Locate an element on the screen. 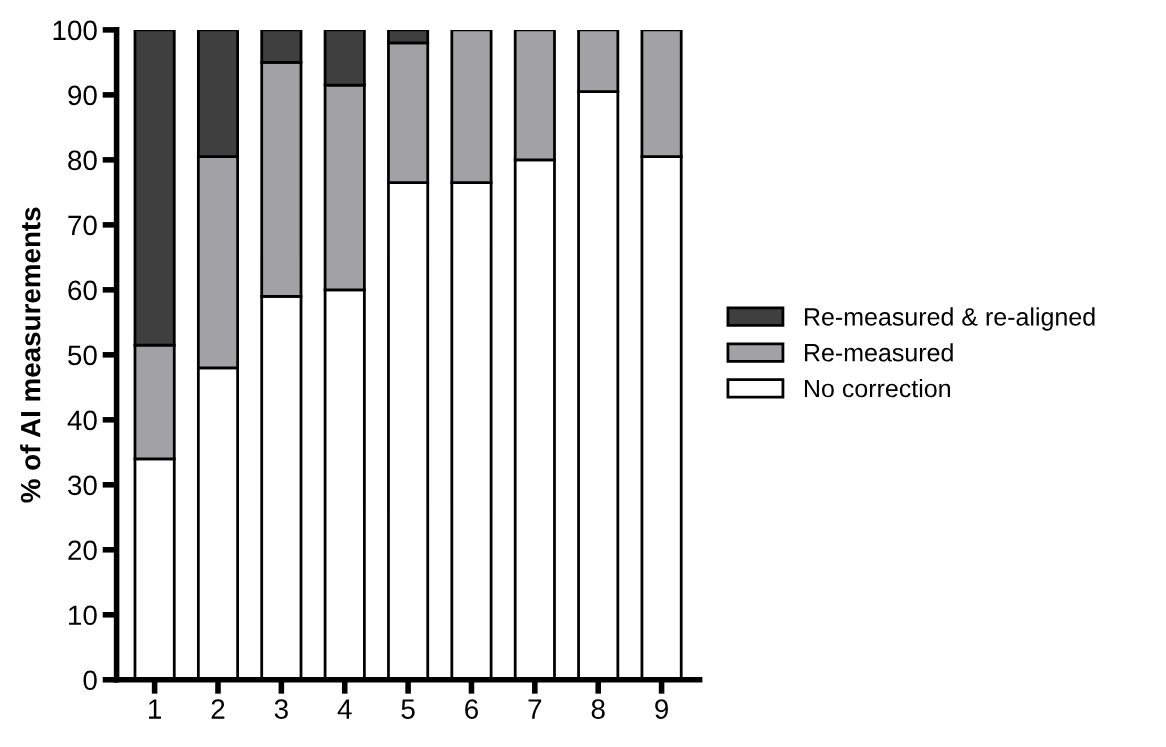 This screenshot has width=1166, height=747. x-tick-label: 2 is located at coordinates (218, 709).